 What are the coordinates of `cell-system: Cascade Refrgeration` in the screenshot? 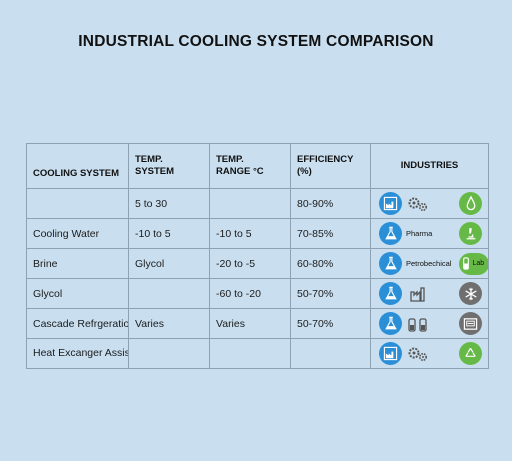 It's located at (77, 323).